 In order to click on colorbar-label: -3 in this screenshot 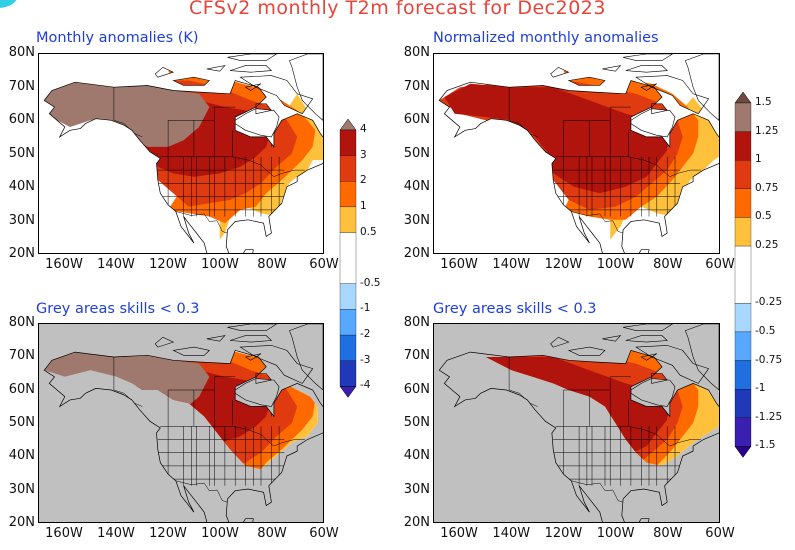, I will do `click(365, 359)`.